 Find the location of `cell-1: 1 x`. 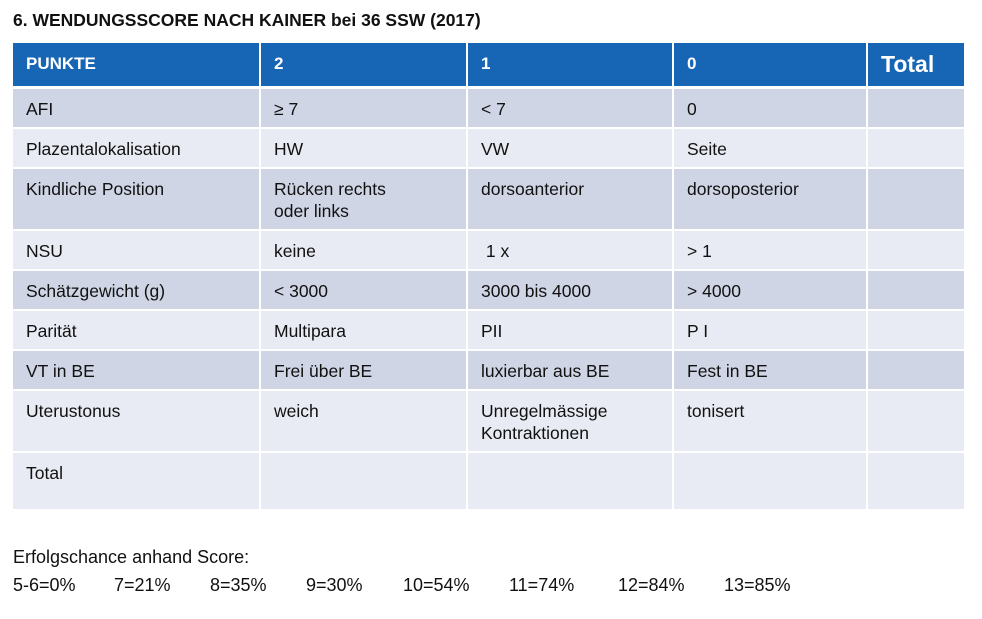

cell-1: 1 x is located at coordinates (571, 251).